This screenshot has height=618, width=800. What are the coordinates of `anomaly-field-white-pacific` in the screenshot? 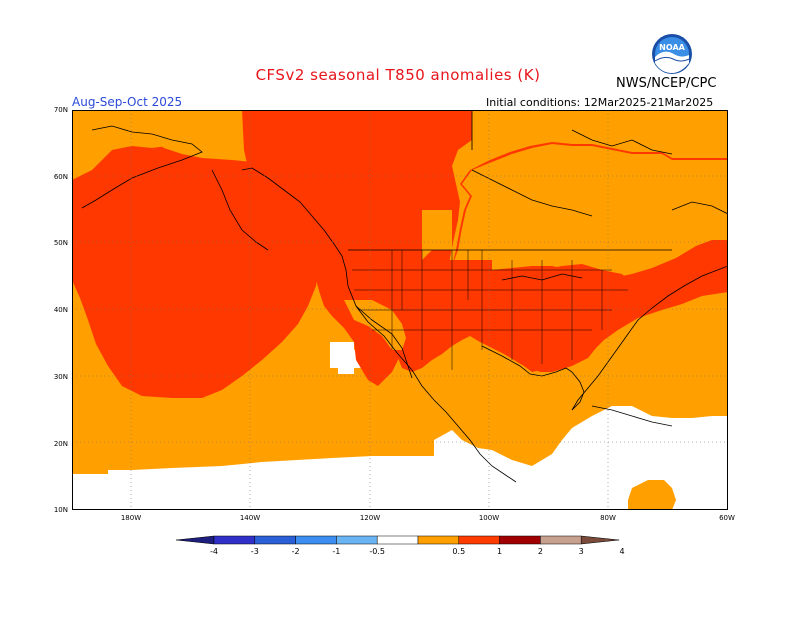 It's located at (346, 358).